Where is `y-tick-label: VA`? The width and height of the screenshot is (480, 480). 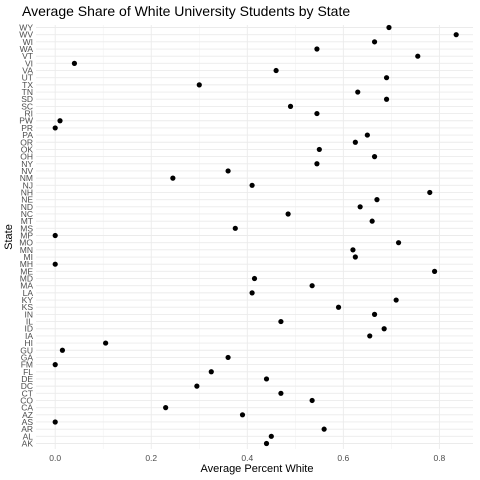 y-tick-label: VA is located at coordinates (27, 71).